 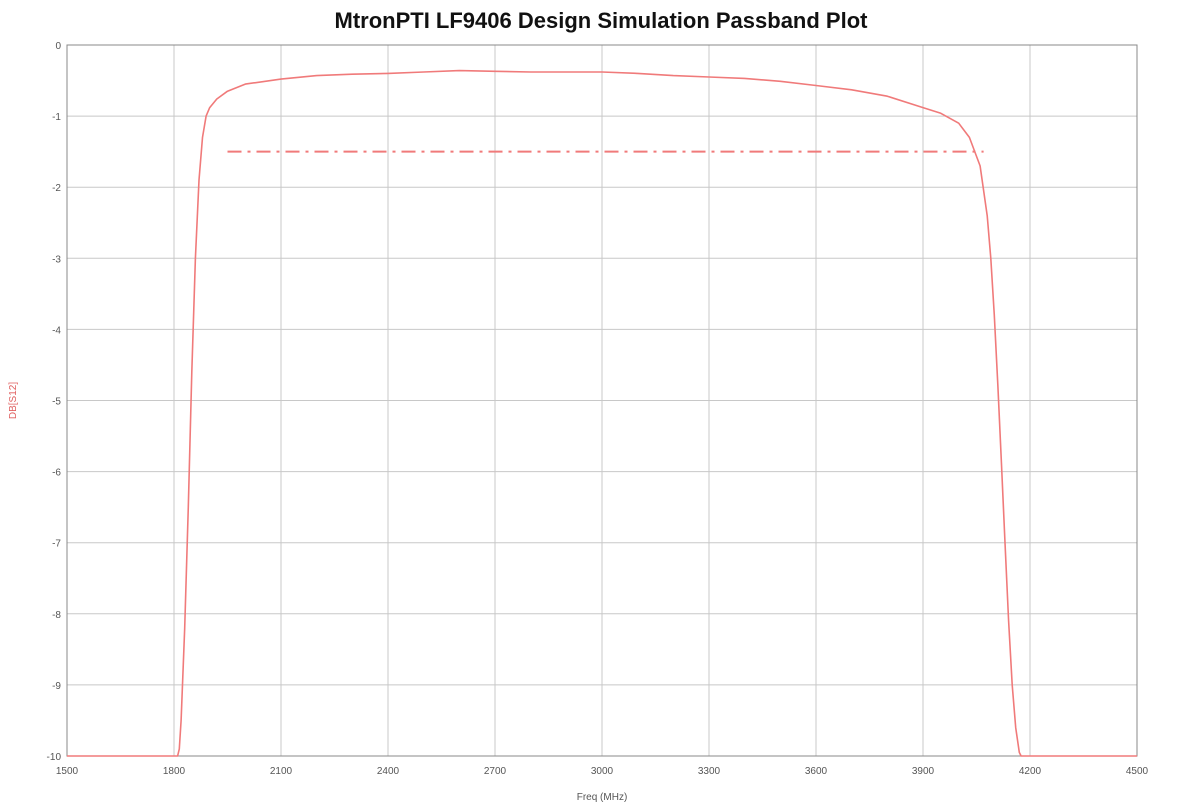 I want to click on y-tick-label: -5, so click(x=56, y=402).